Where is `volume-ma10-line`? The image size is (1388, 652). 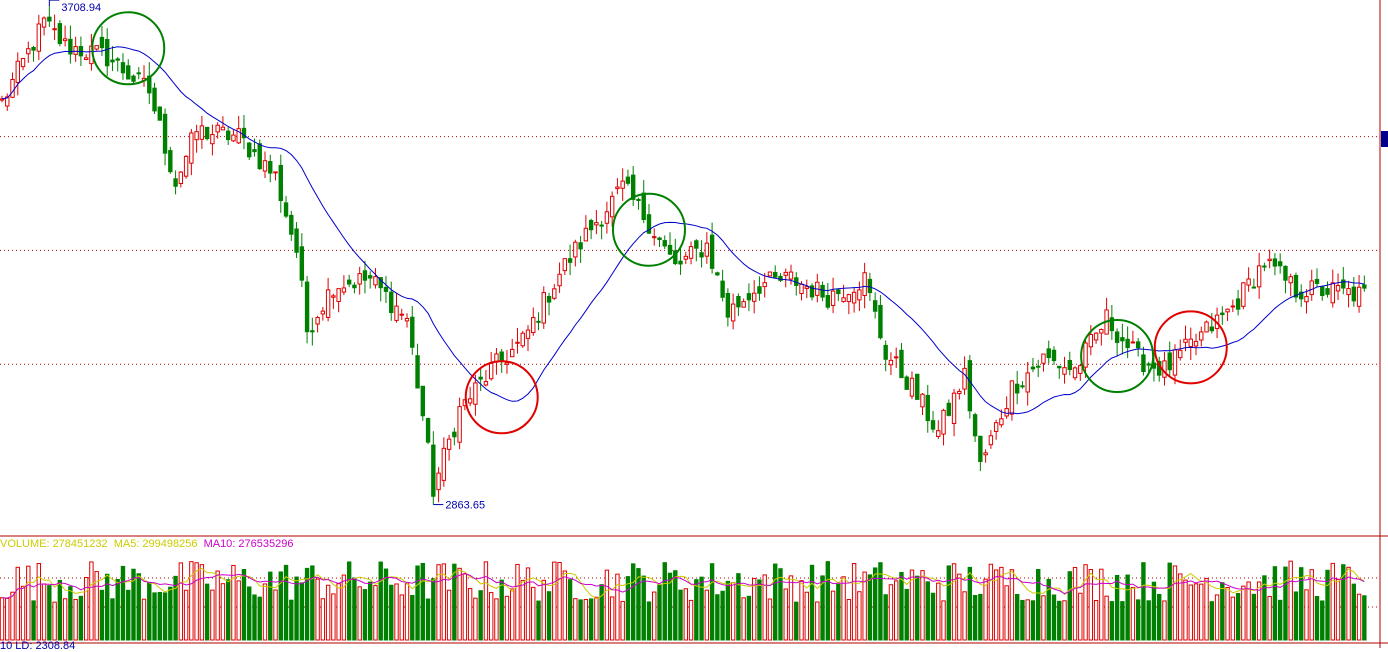 volume-ma10-line is located at coordinates (683, 585).